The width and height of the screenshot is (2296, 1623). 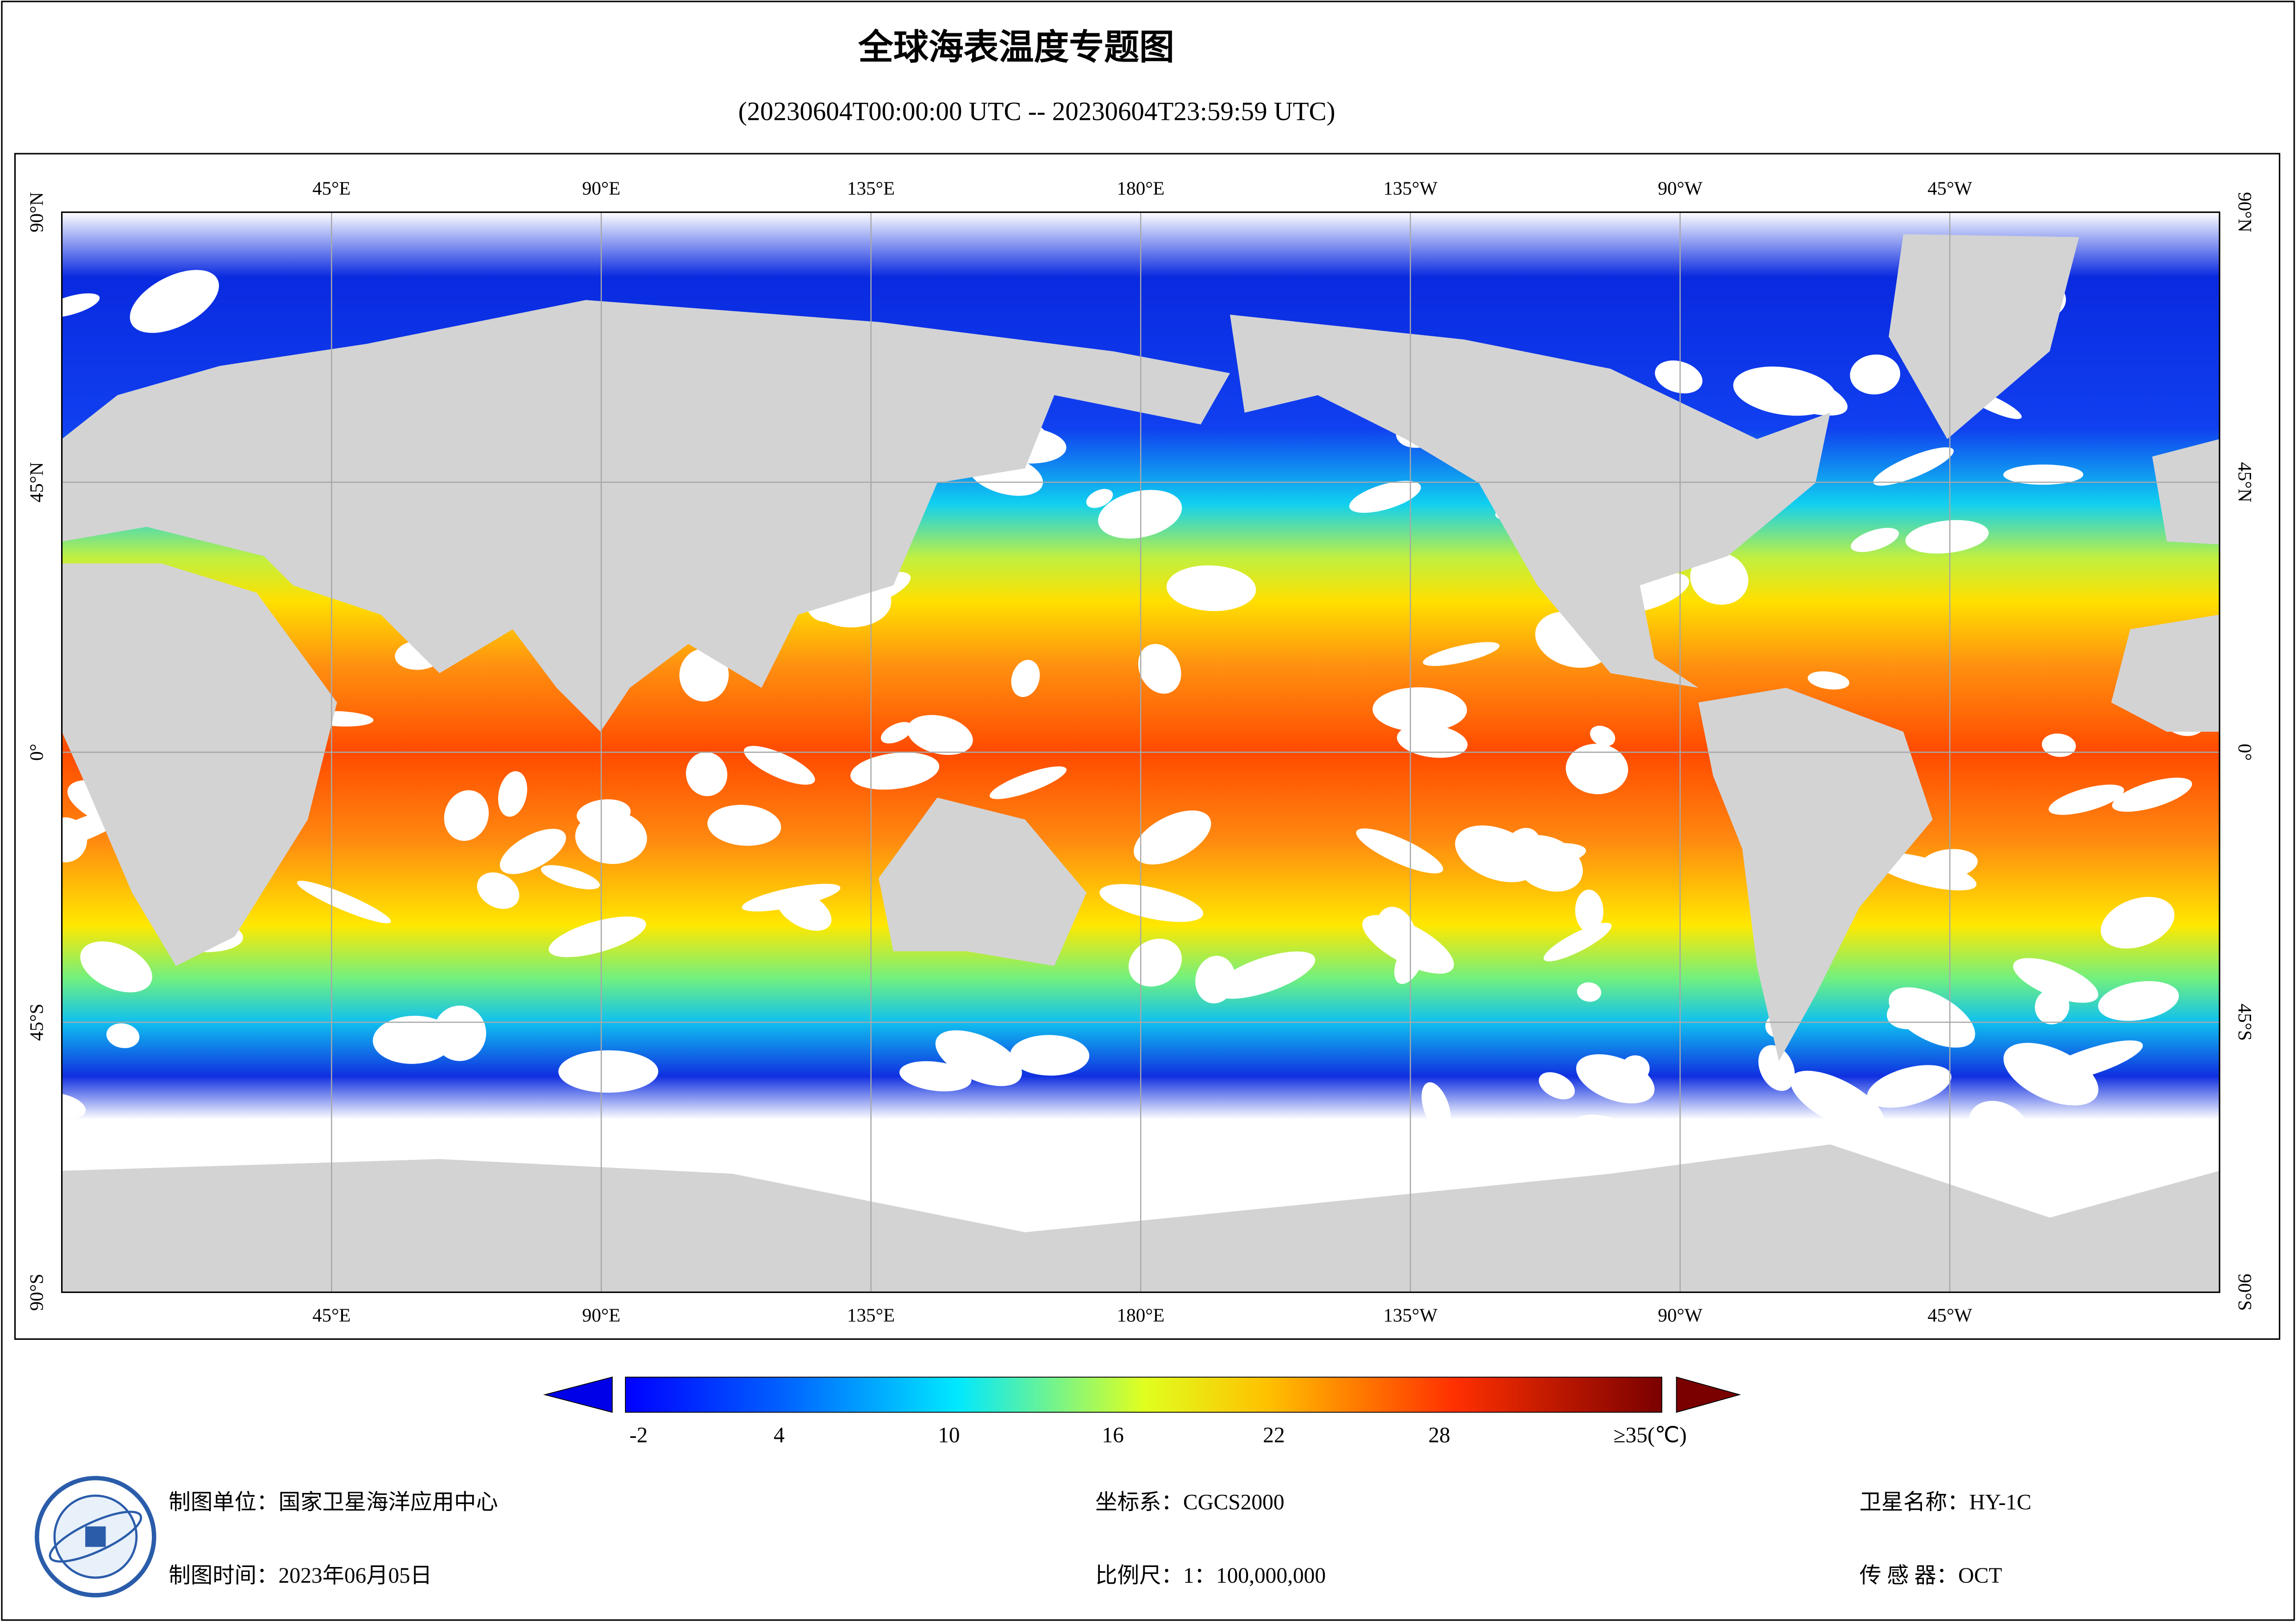 What do you see at coordinates (300, 1576) in the screenshot?
I see `footer-date: 制图时间：2023年06月05日` at bounding box center [300, 1576].